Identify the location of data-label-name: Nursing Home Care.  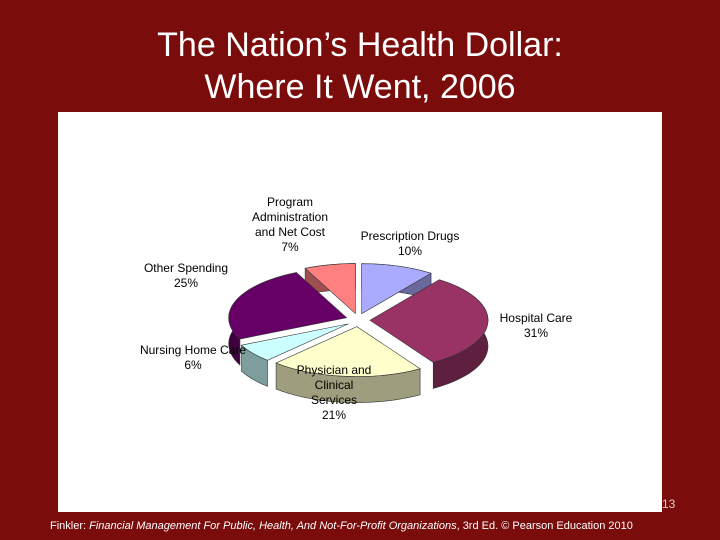
(193, 350).